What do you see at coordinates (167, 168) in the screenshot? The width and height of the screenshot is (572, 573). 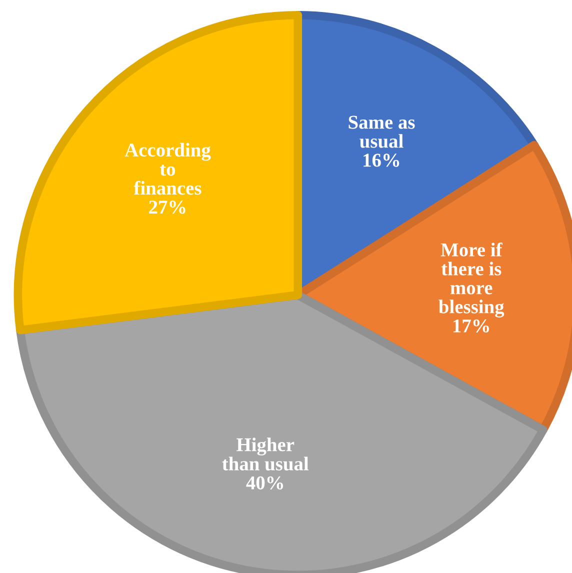 I see `slice-label: According to finances` at bounding box center [167, 168].